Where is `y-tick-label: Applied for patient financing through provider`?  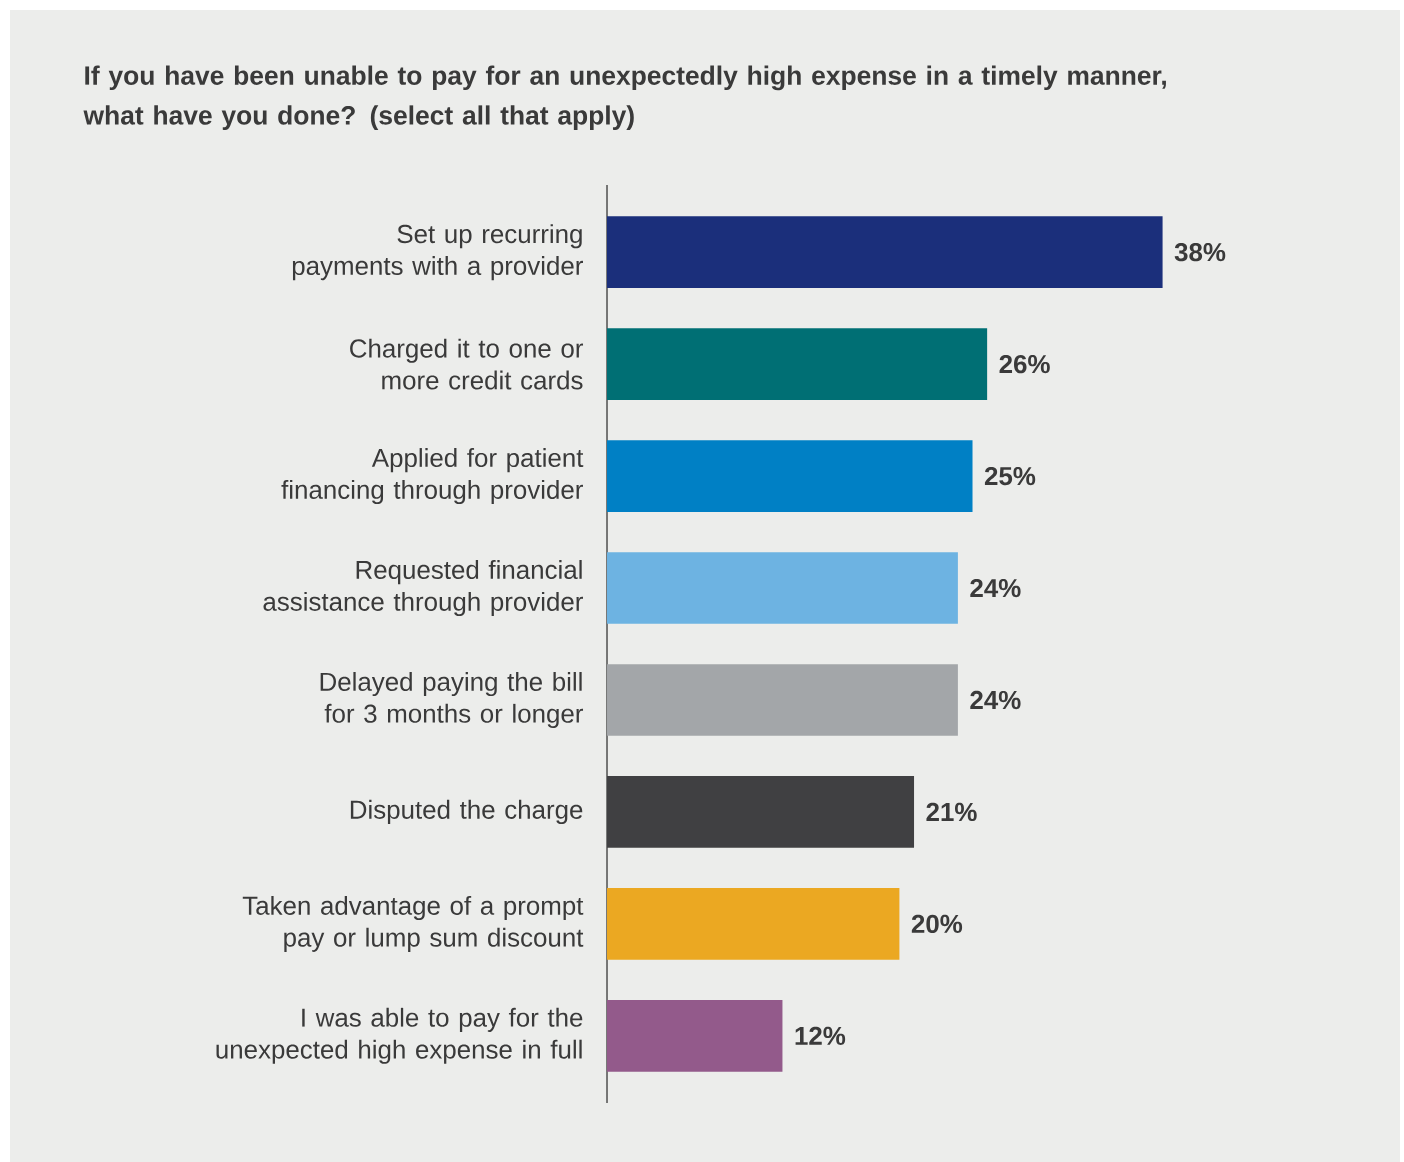 y-tick-label: Applied for patient financing through provider is located at coordinates (432, 476).